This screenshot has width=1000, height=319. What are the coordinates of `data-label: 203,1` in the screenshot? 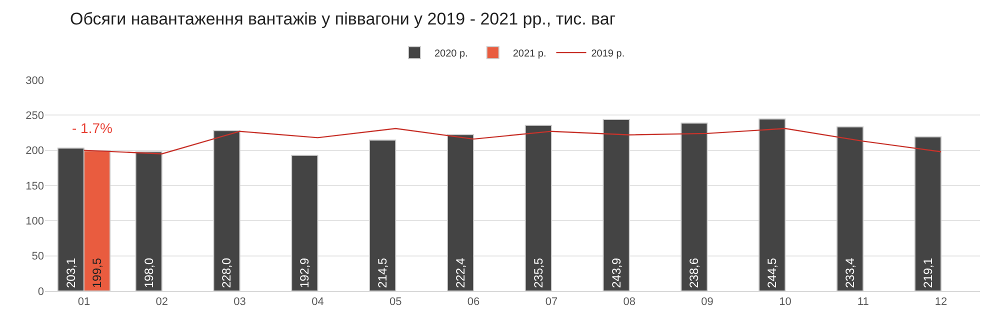 It's located at (71, 273).